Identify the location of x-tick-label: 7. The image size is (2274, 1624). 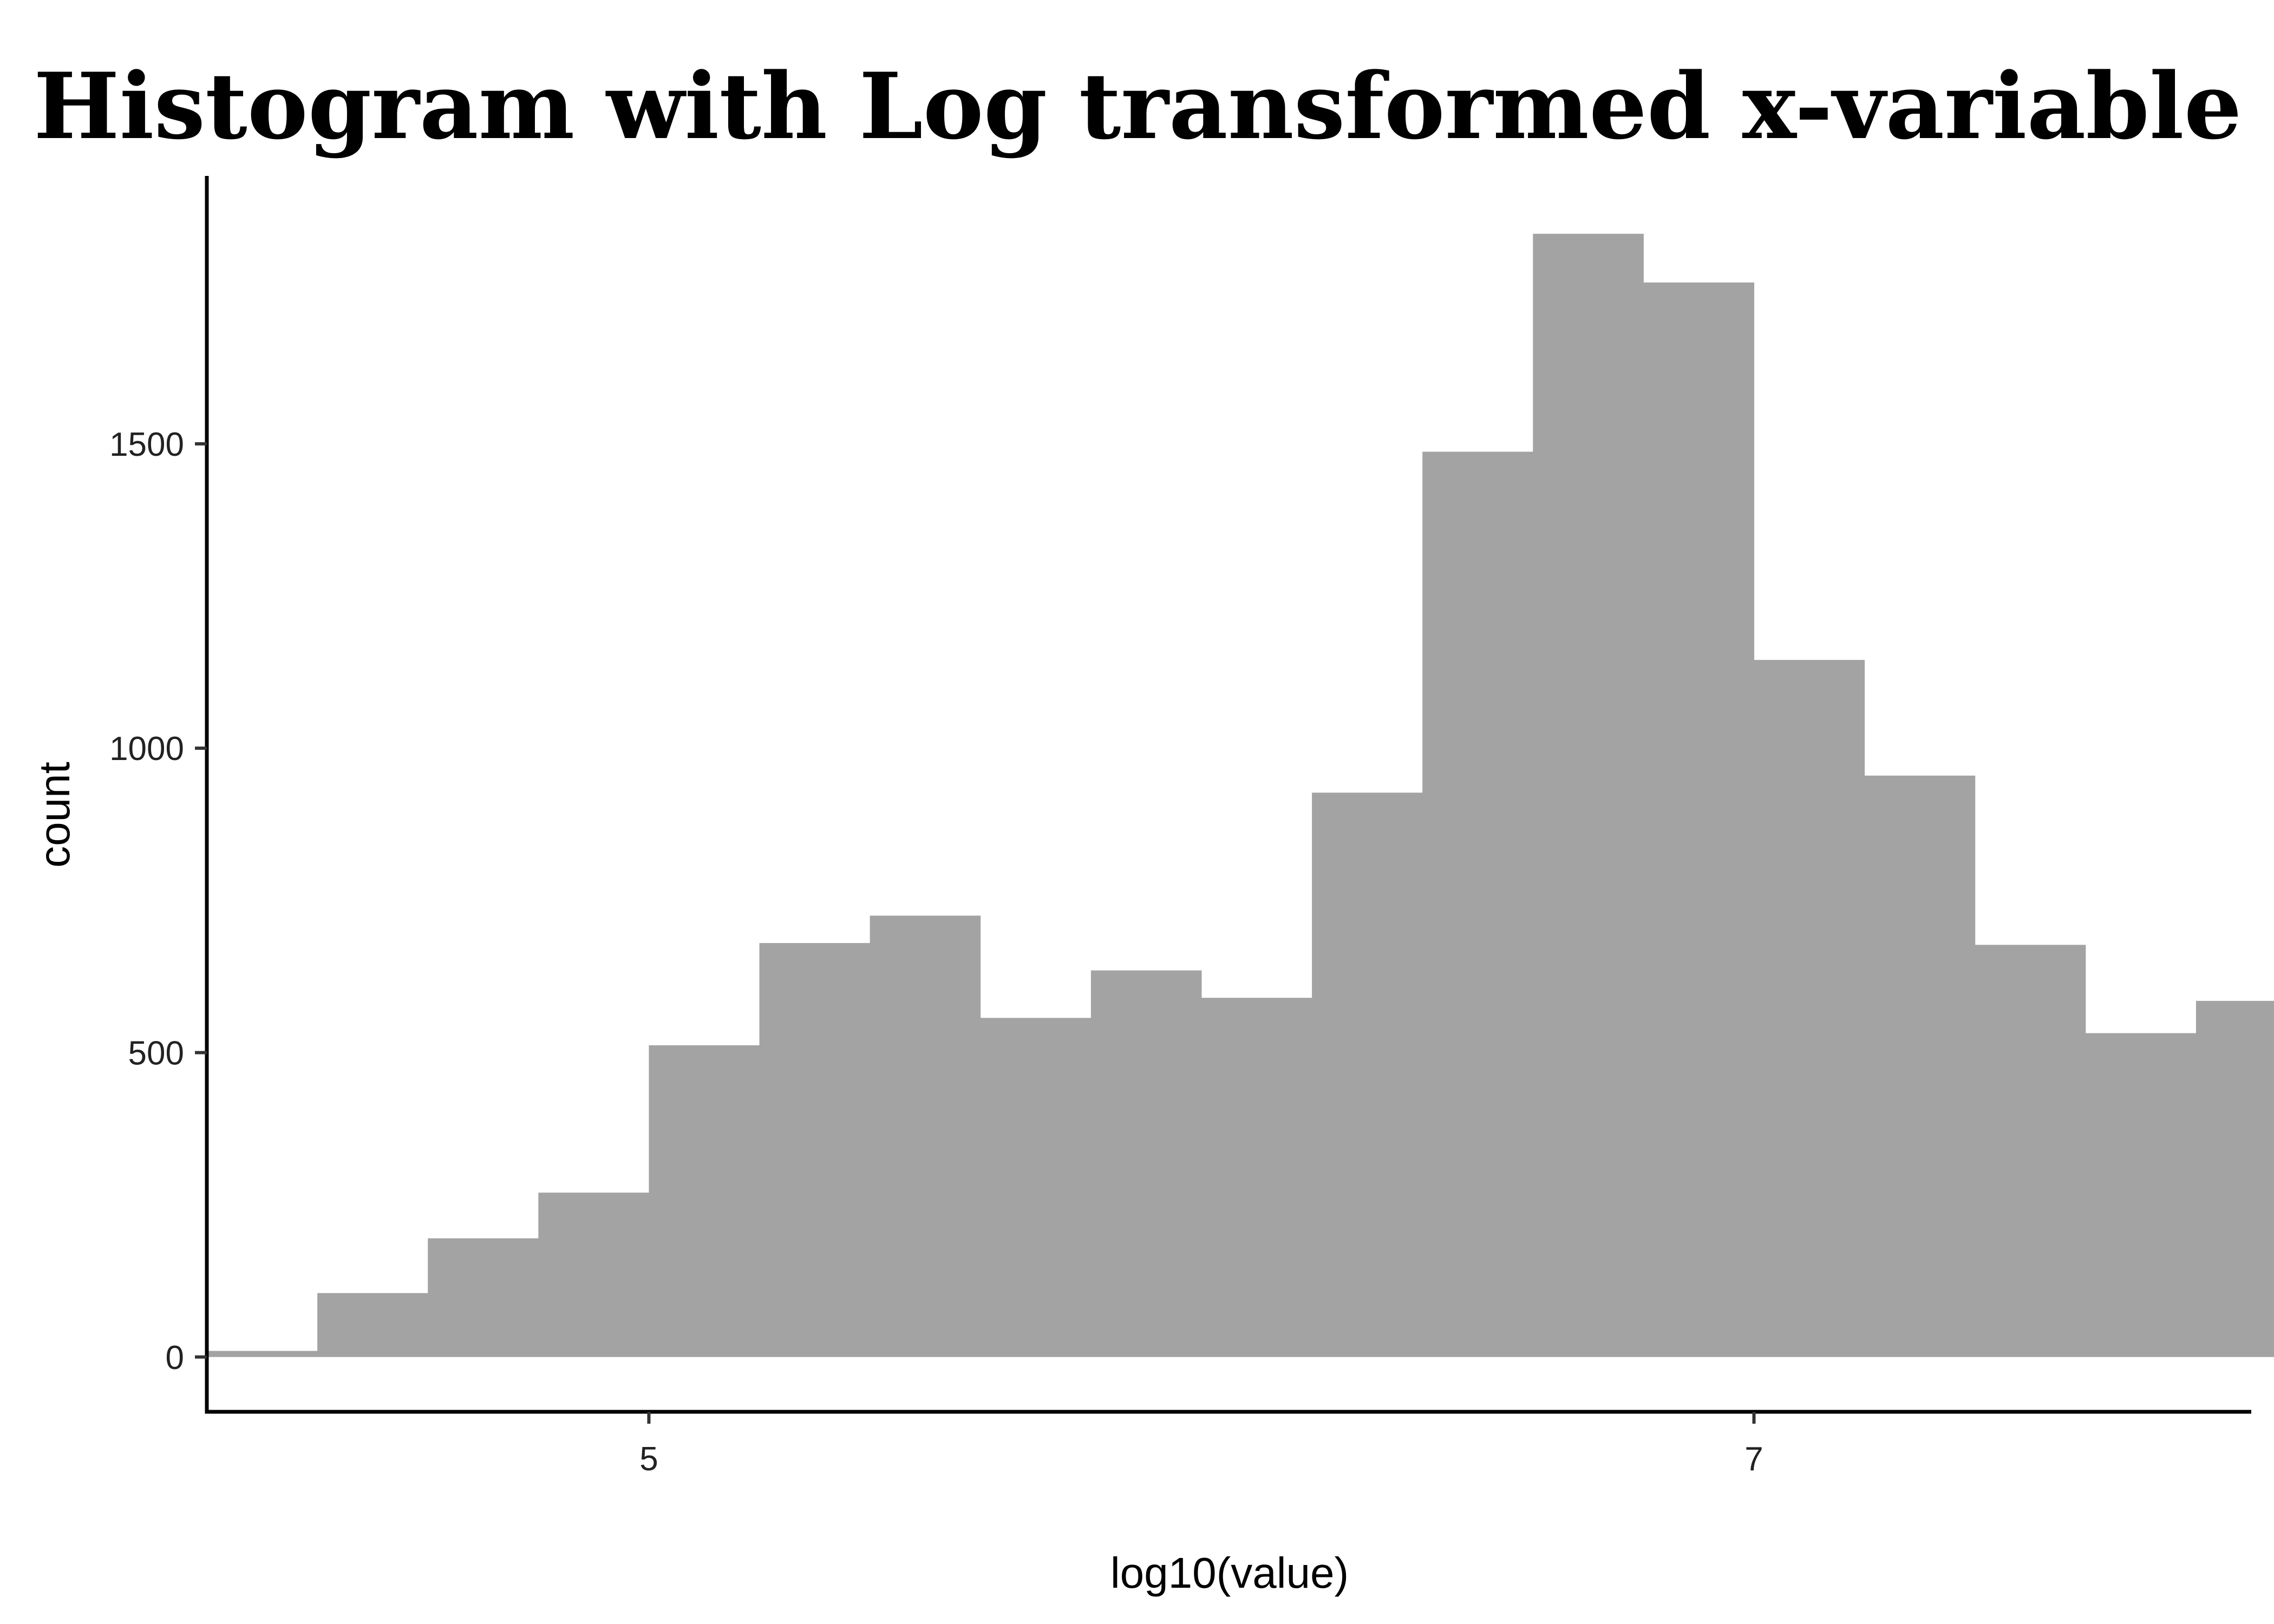
(1754, 1459).